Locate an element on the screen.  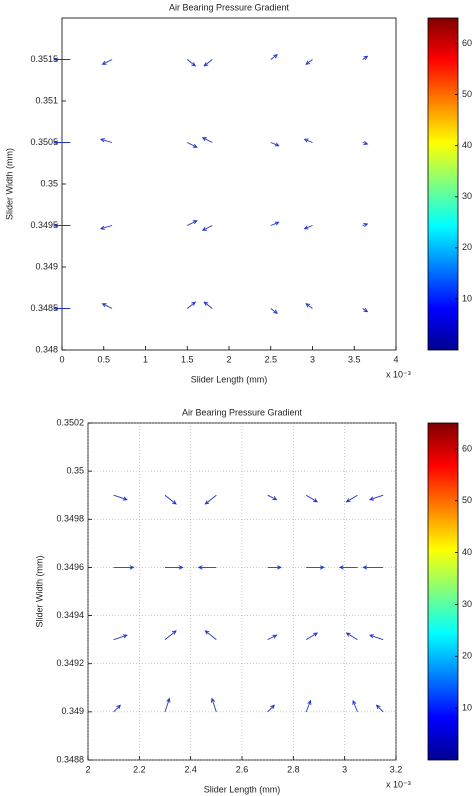
y-tick-label: 0.3505 is located at coordinates (44, 142).